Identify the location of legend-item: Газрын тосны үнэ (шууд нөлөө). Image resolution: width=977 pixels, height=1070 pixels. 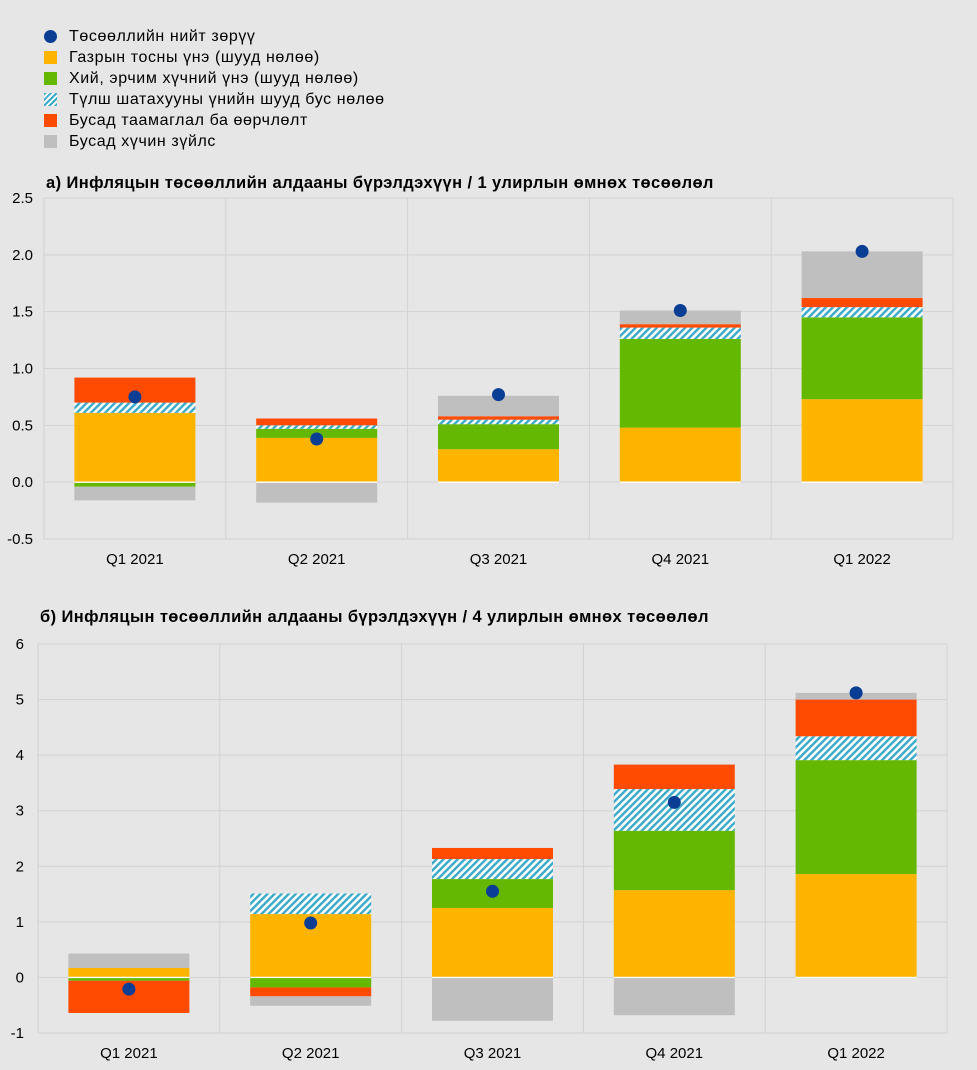
(214, 57).